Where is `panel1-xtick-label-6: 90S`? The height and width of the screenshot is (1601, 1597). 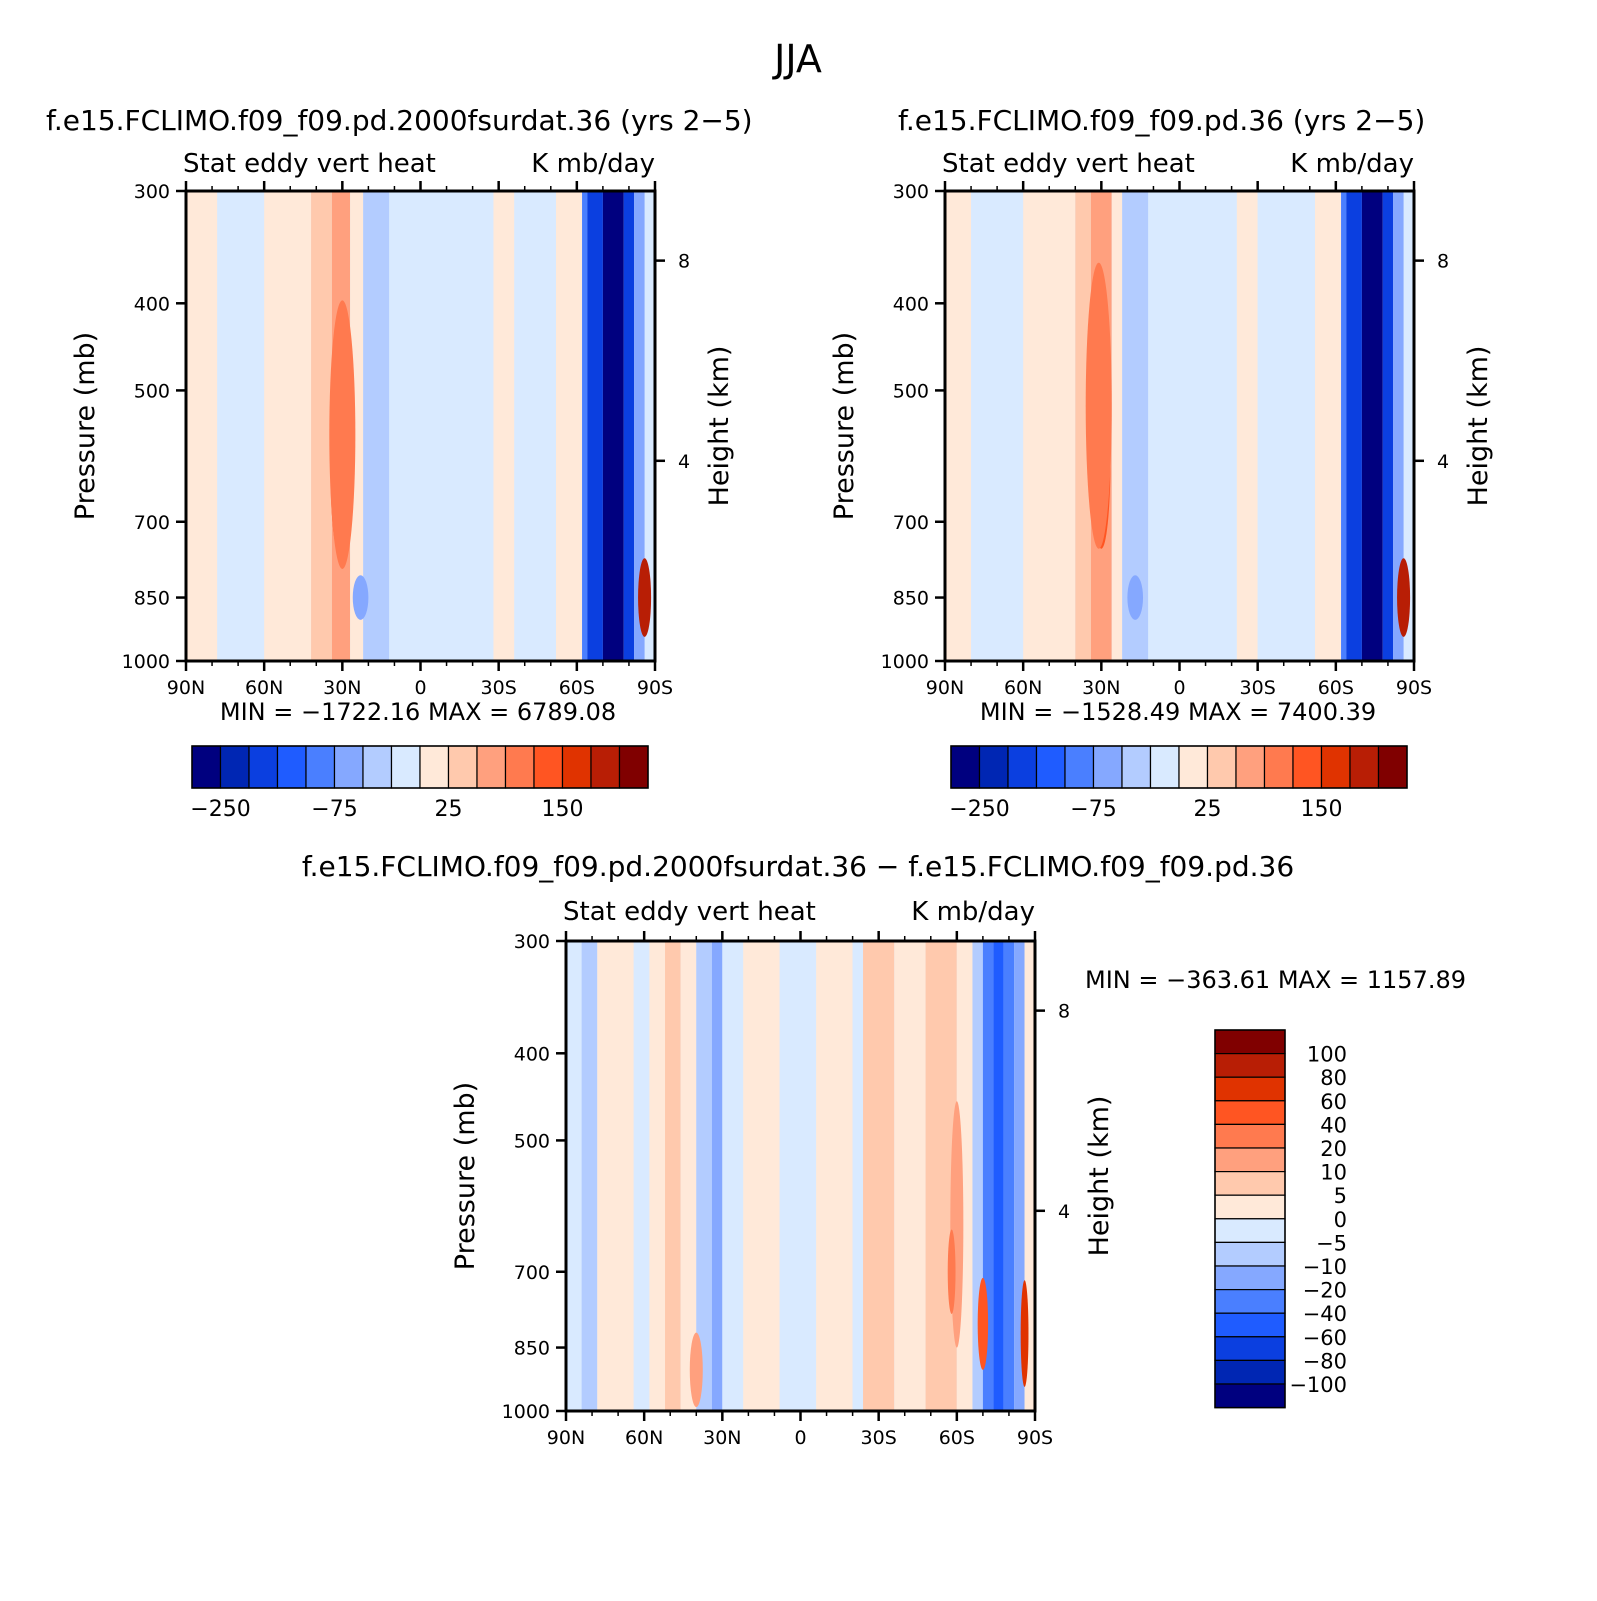
panel1-xtick-label-6: 90S is located at coordinates (655, 688).